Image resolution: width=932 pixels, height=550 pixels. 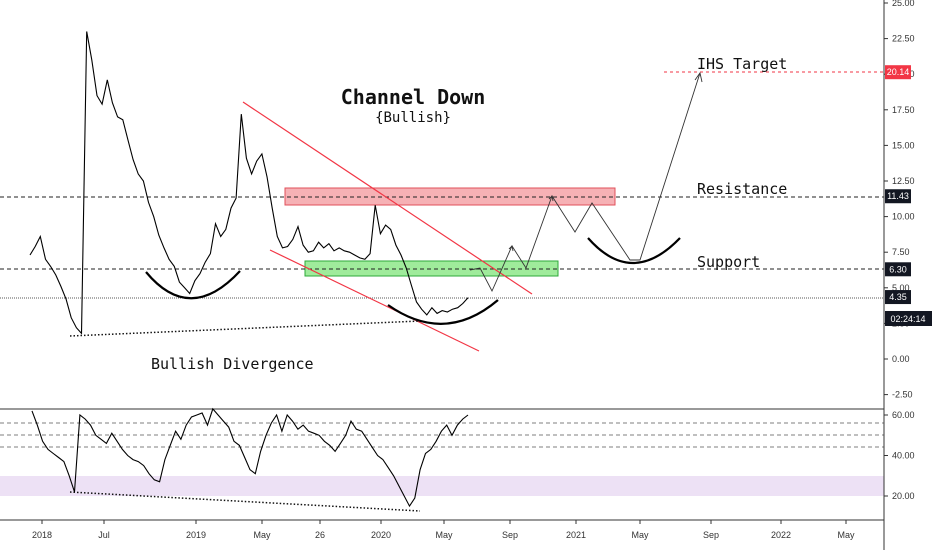 What do you see at coordinates (742, 189) in the screenshot?
I see `resistance-label: Resistance` at bounding box center [742, 189].